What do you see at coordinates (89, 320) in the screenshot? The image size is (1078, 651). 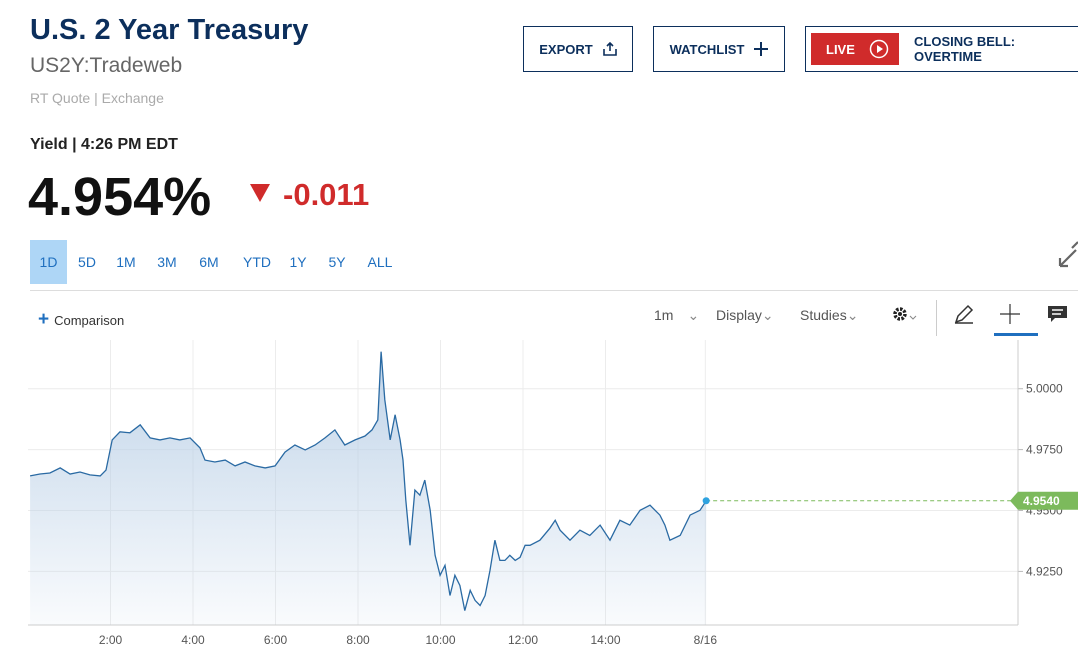 I see `comparison-label: Comparison` at bounding box center [89, 320].